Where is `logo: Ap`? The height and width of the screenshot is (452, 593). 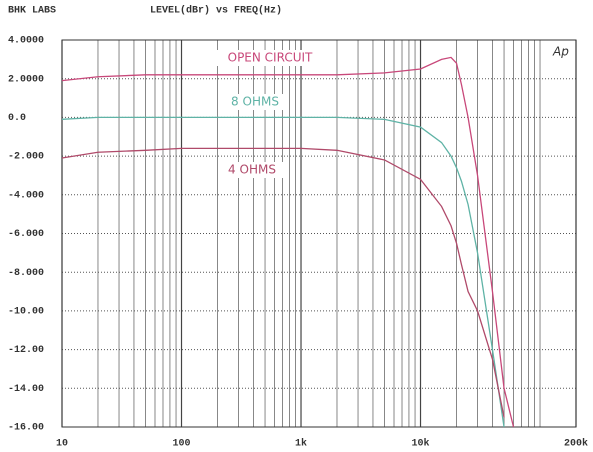
logo: Ap is located at coordinates (560, 52).